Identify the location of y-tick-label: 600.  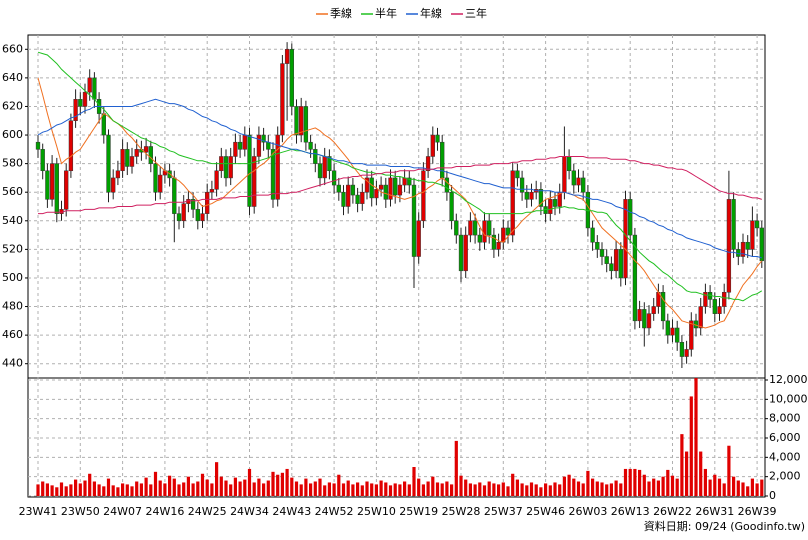
(12, 134).